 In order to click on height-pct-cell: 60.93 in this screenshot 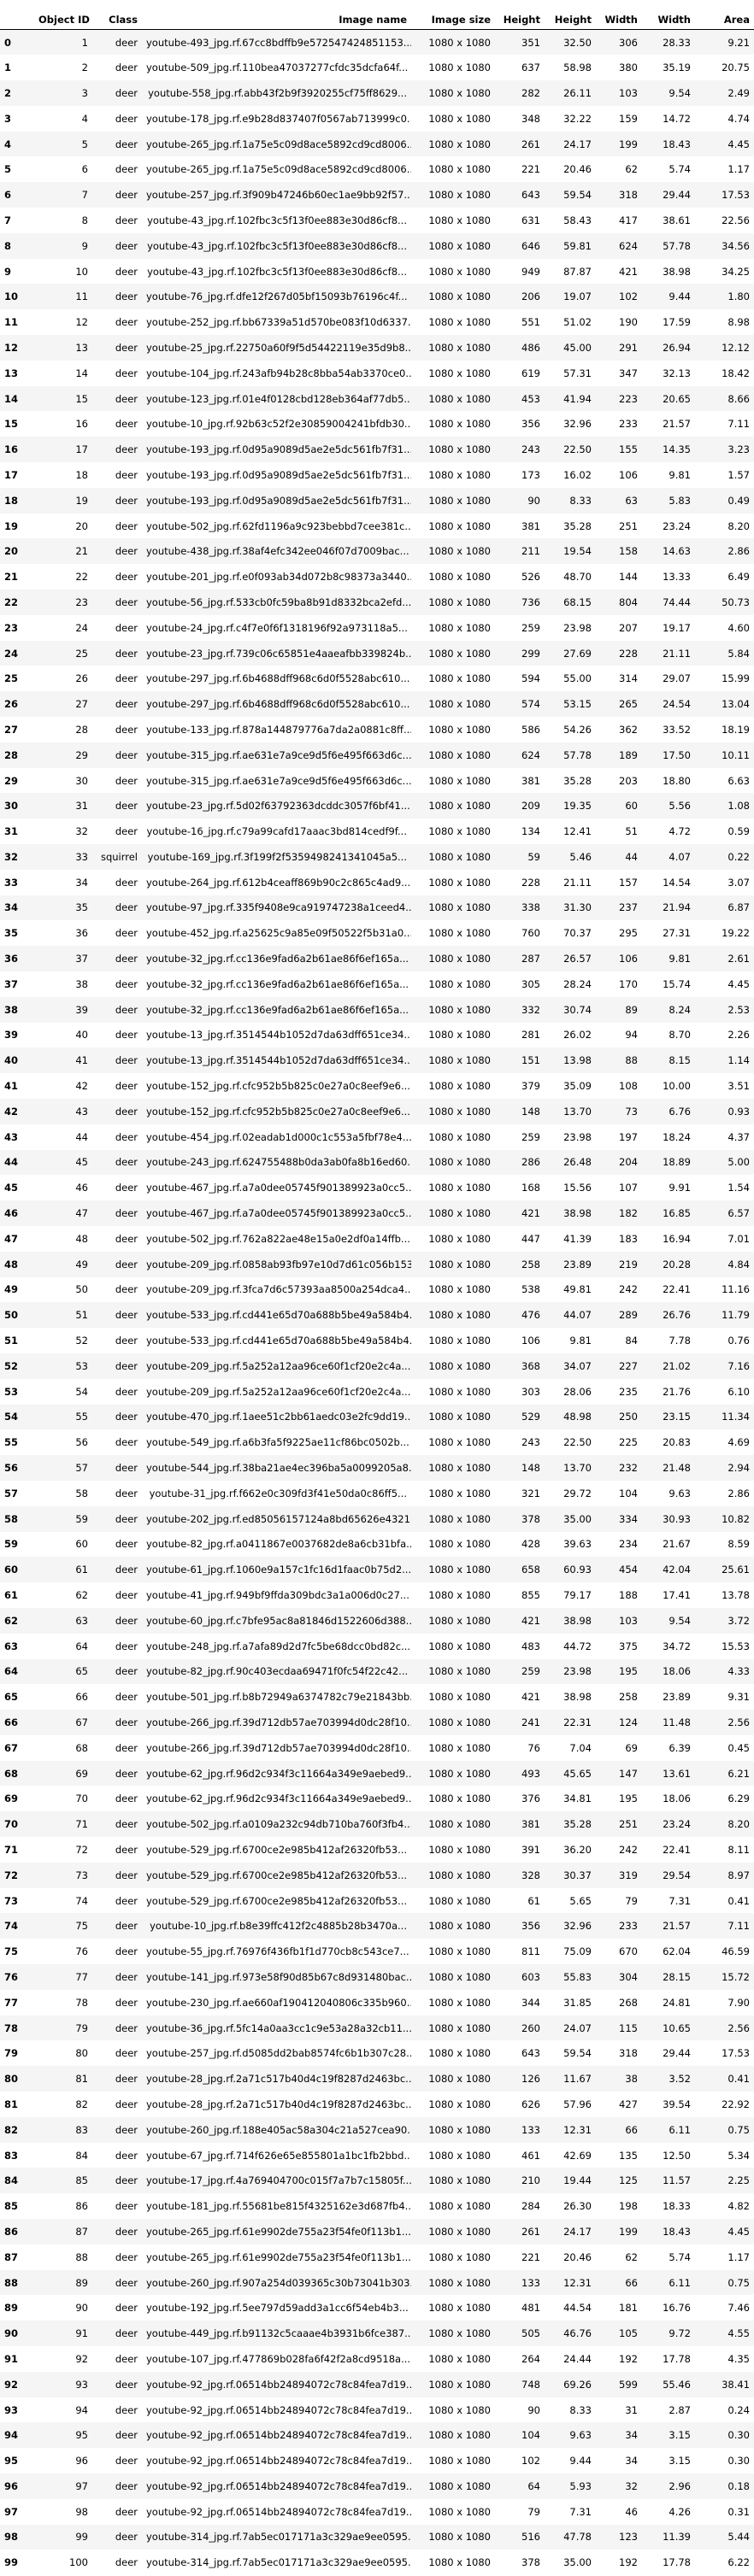, I will do `click(570, 1570)`.